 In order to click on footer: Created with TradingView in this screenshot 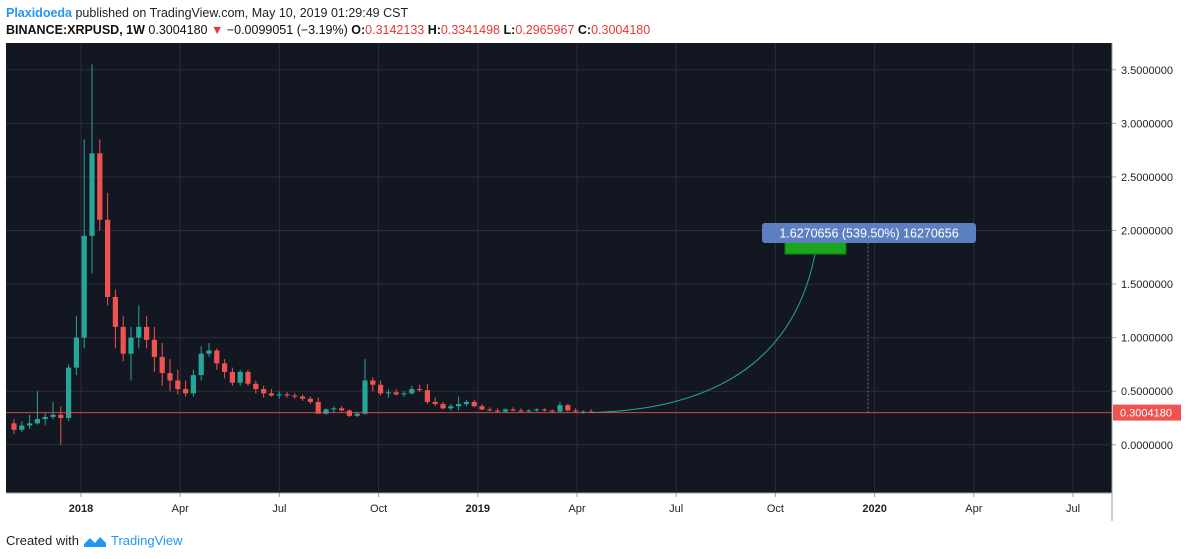, I will do `click(94, 540)`.